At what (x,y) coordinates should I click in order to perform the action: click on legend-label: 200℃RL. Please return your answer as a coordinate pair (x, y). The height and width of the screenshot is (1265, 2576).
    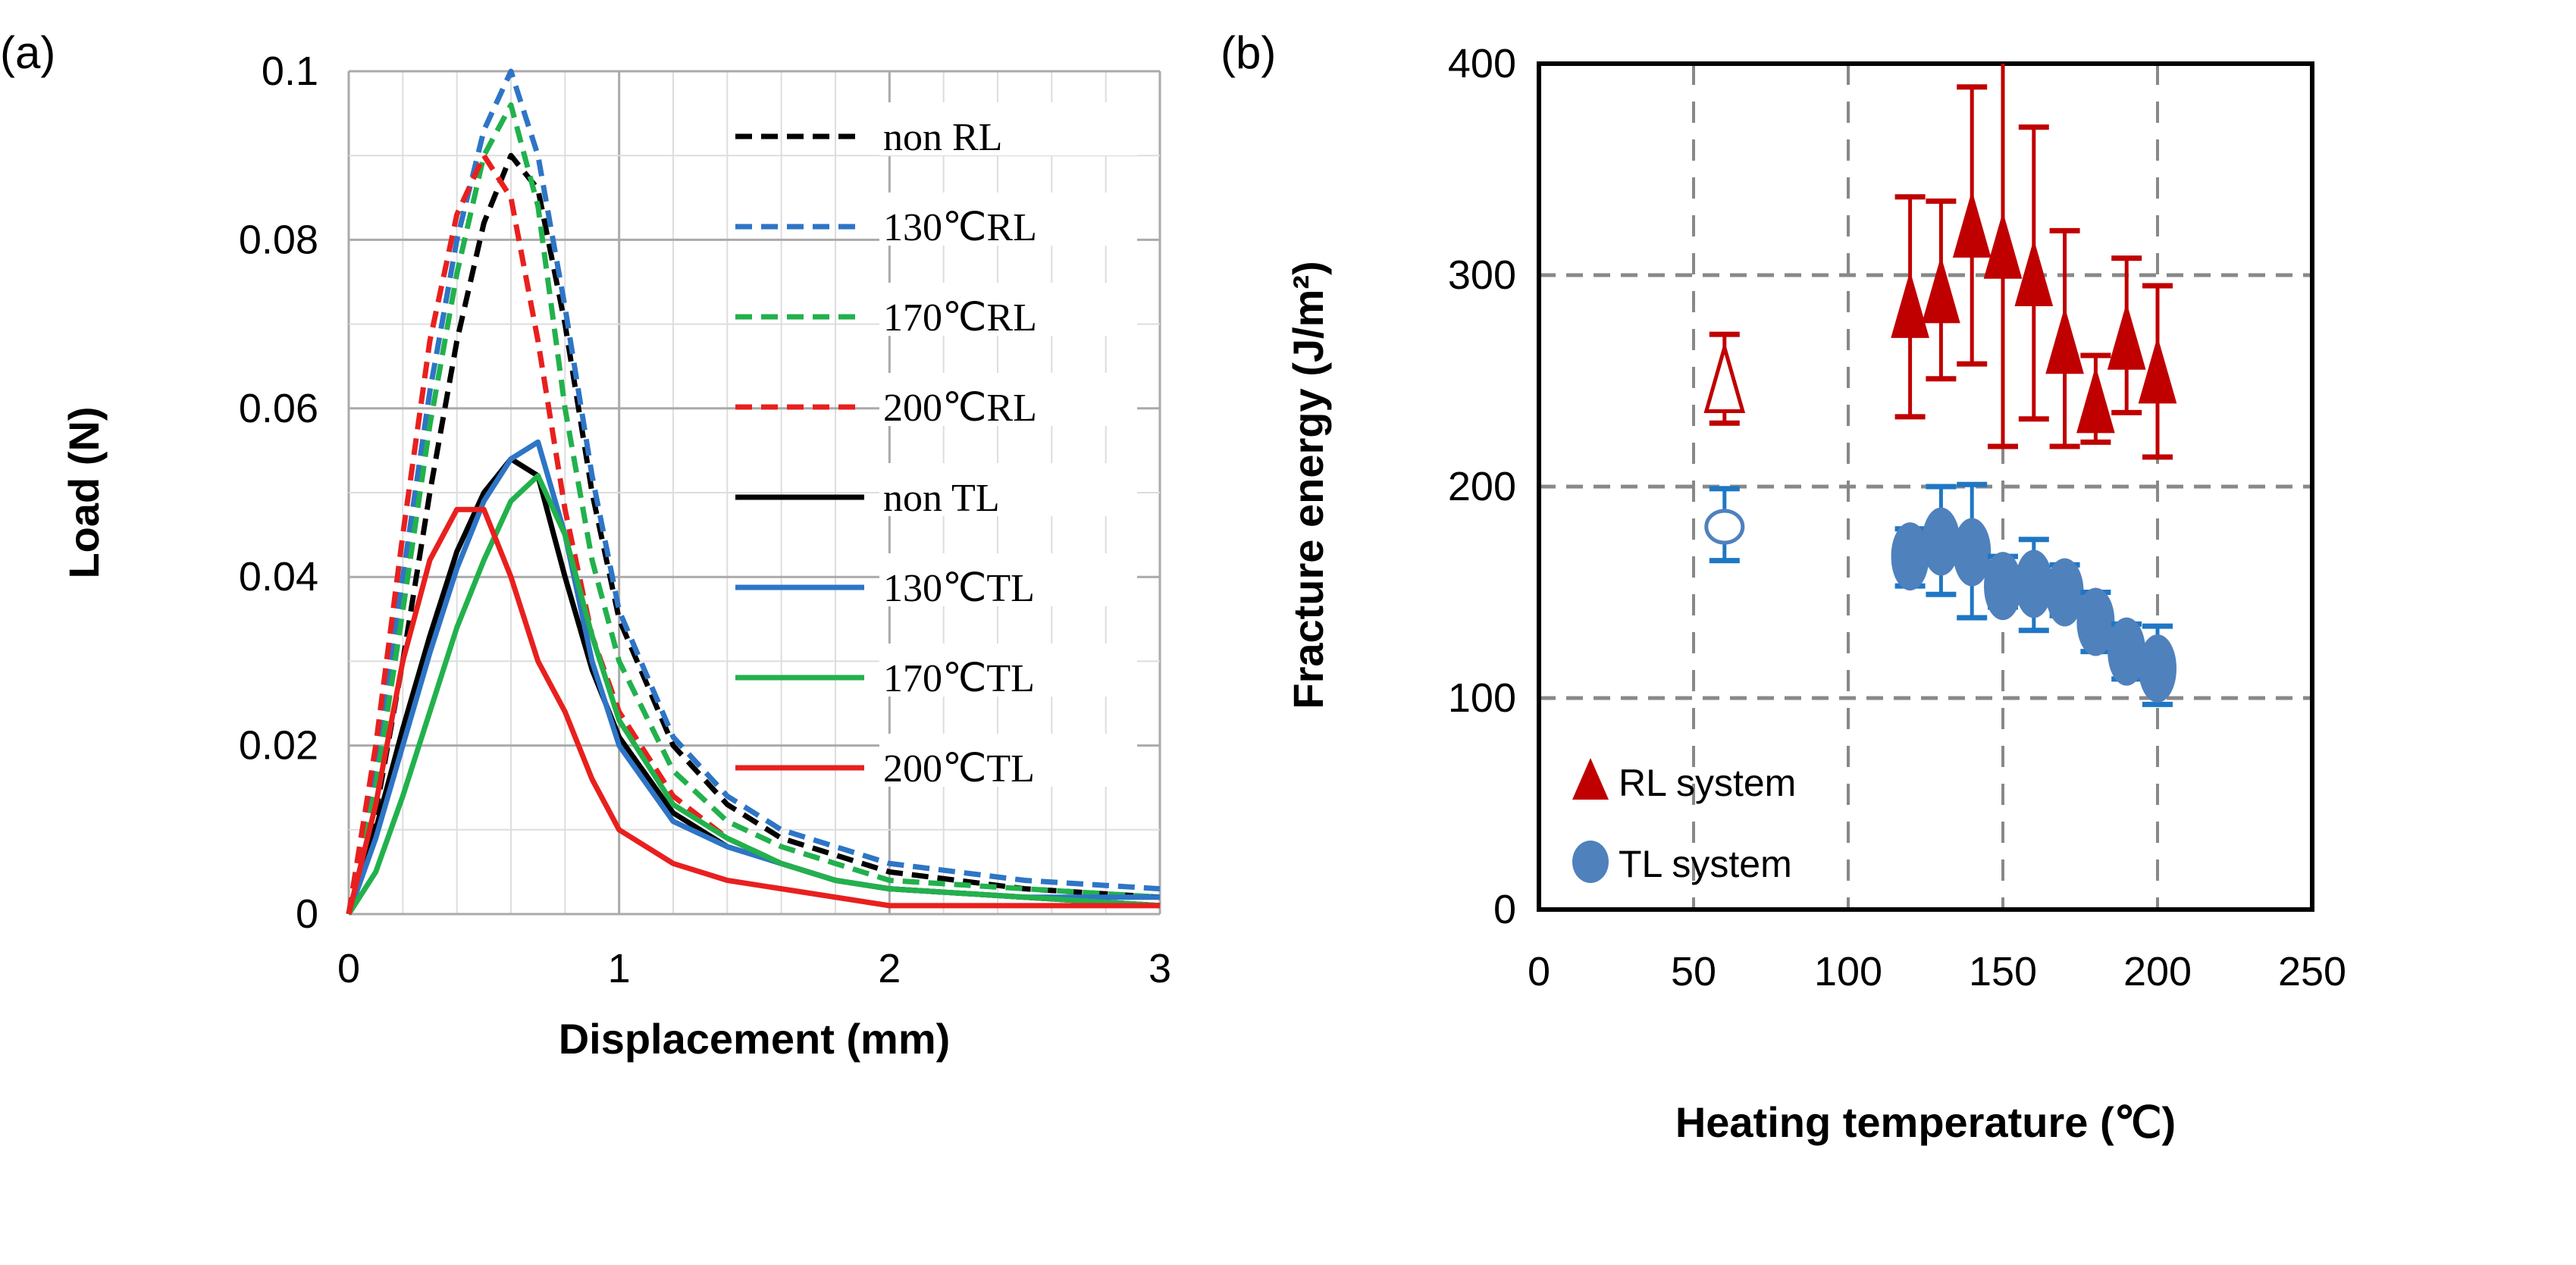
    Looking at the image, I should click on (960, 408).